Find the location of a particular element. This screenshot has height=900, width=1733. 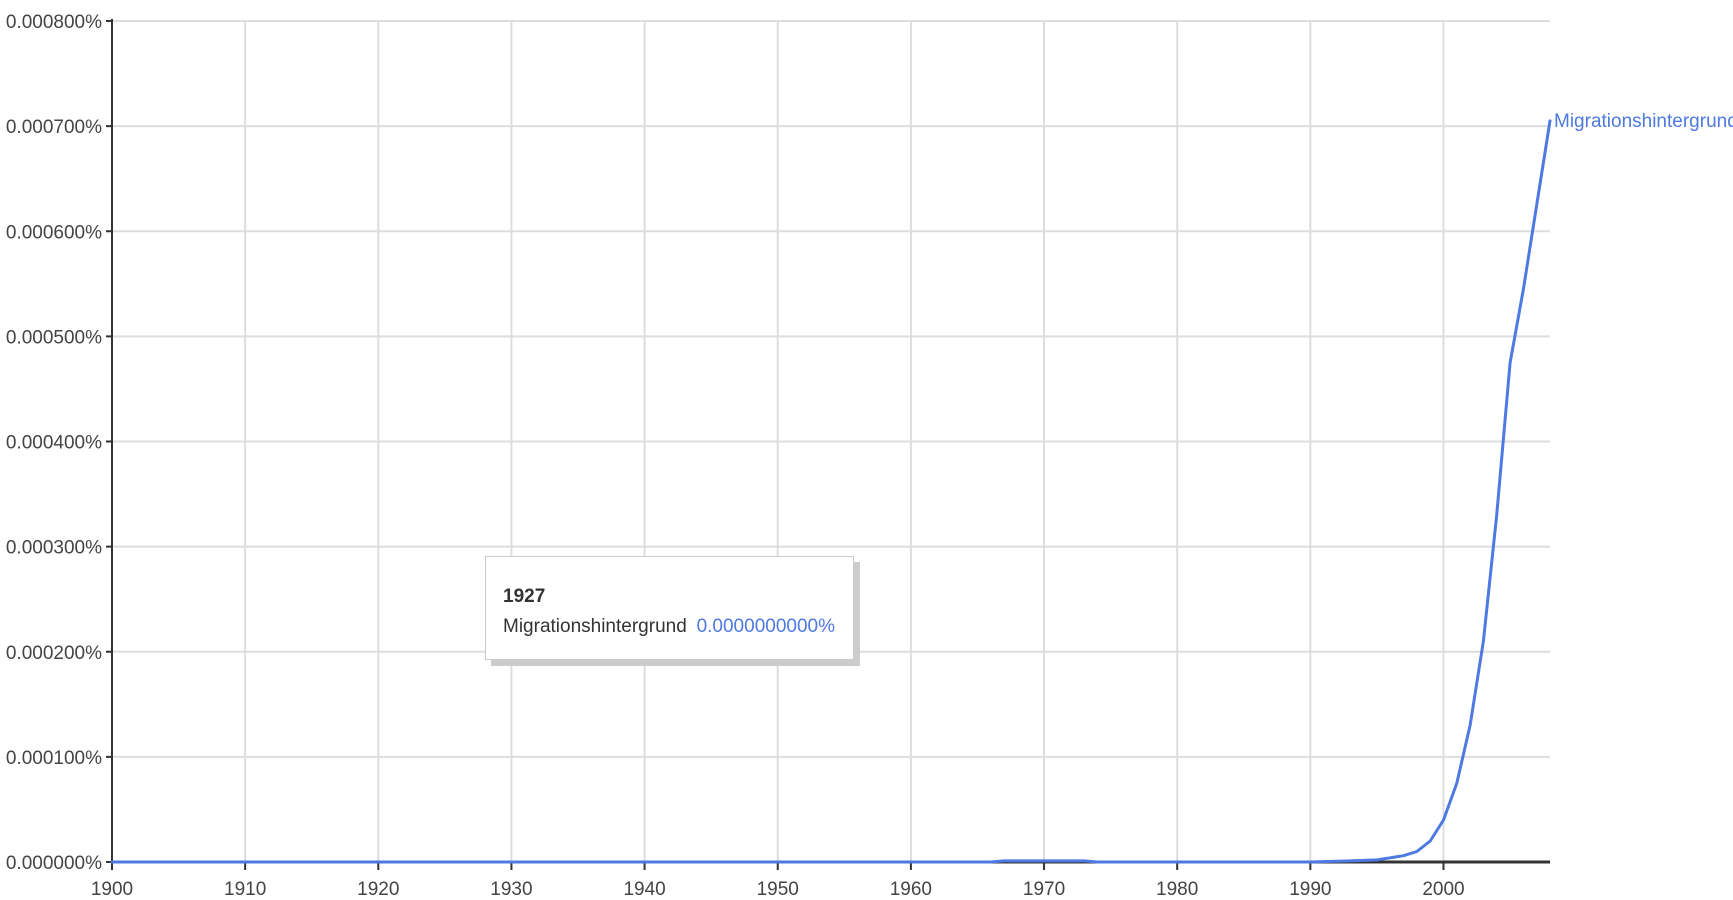

x-tick-label: 1930 is located at coordinates (511, 889).